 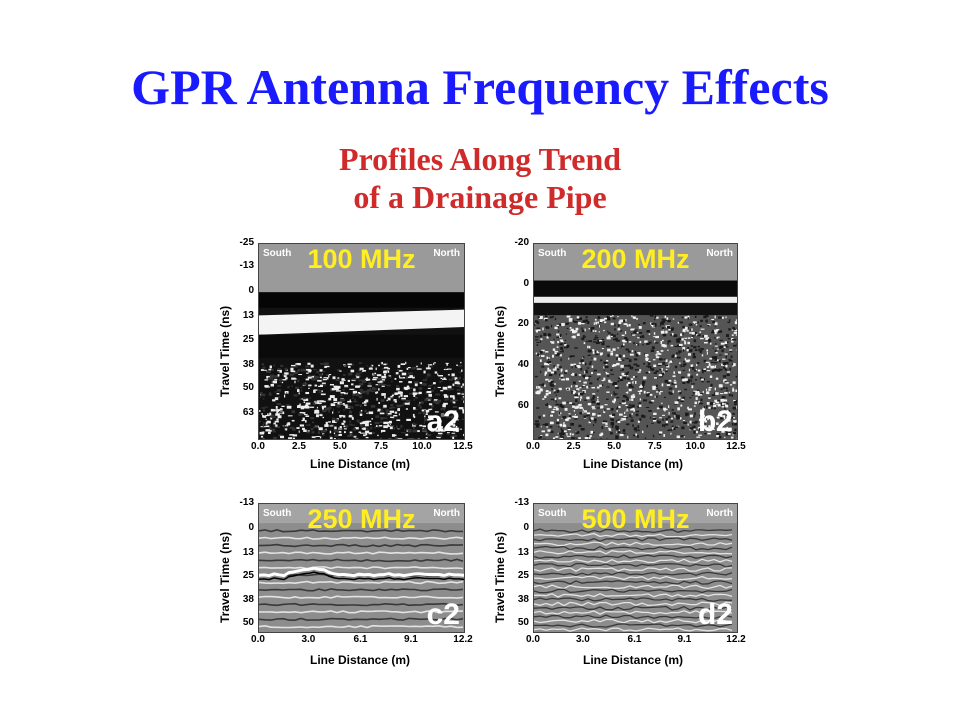 I want to click on y-tick-label: 40, so click(x=523, y=364).